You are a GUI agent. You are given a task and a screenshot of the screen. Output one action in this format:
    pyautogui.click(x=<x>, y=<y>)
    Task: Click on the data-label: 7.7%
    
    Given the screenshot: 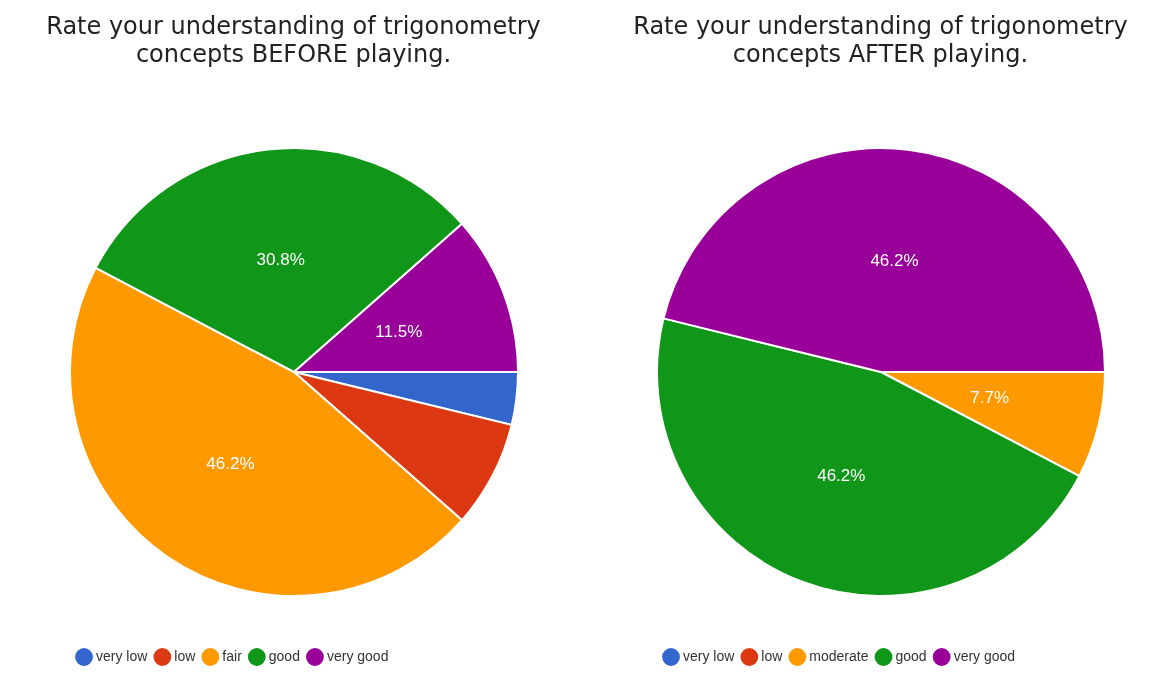 What is the action you would take?
    pyautogui.click(x=989, y=398)
    